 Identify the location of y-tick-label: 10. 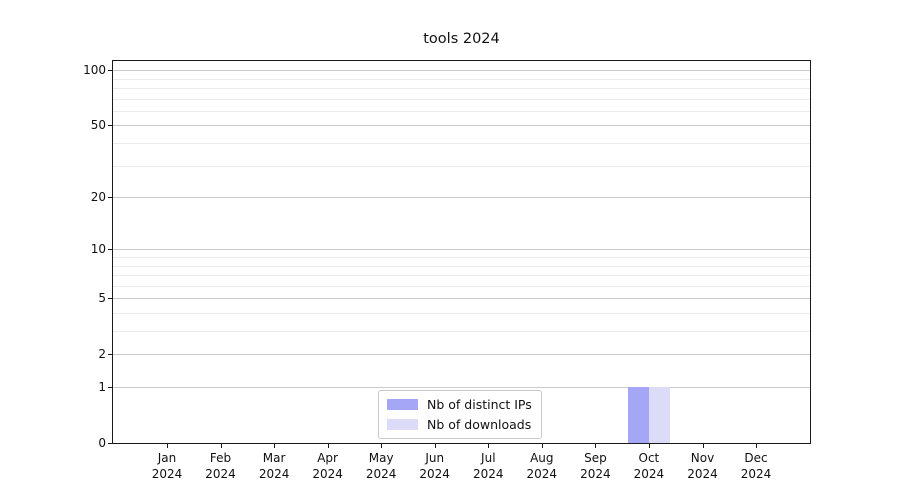
(98, 249).